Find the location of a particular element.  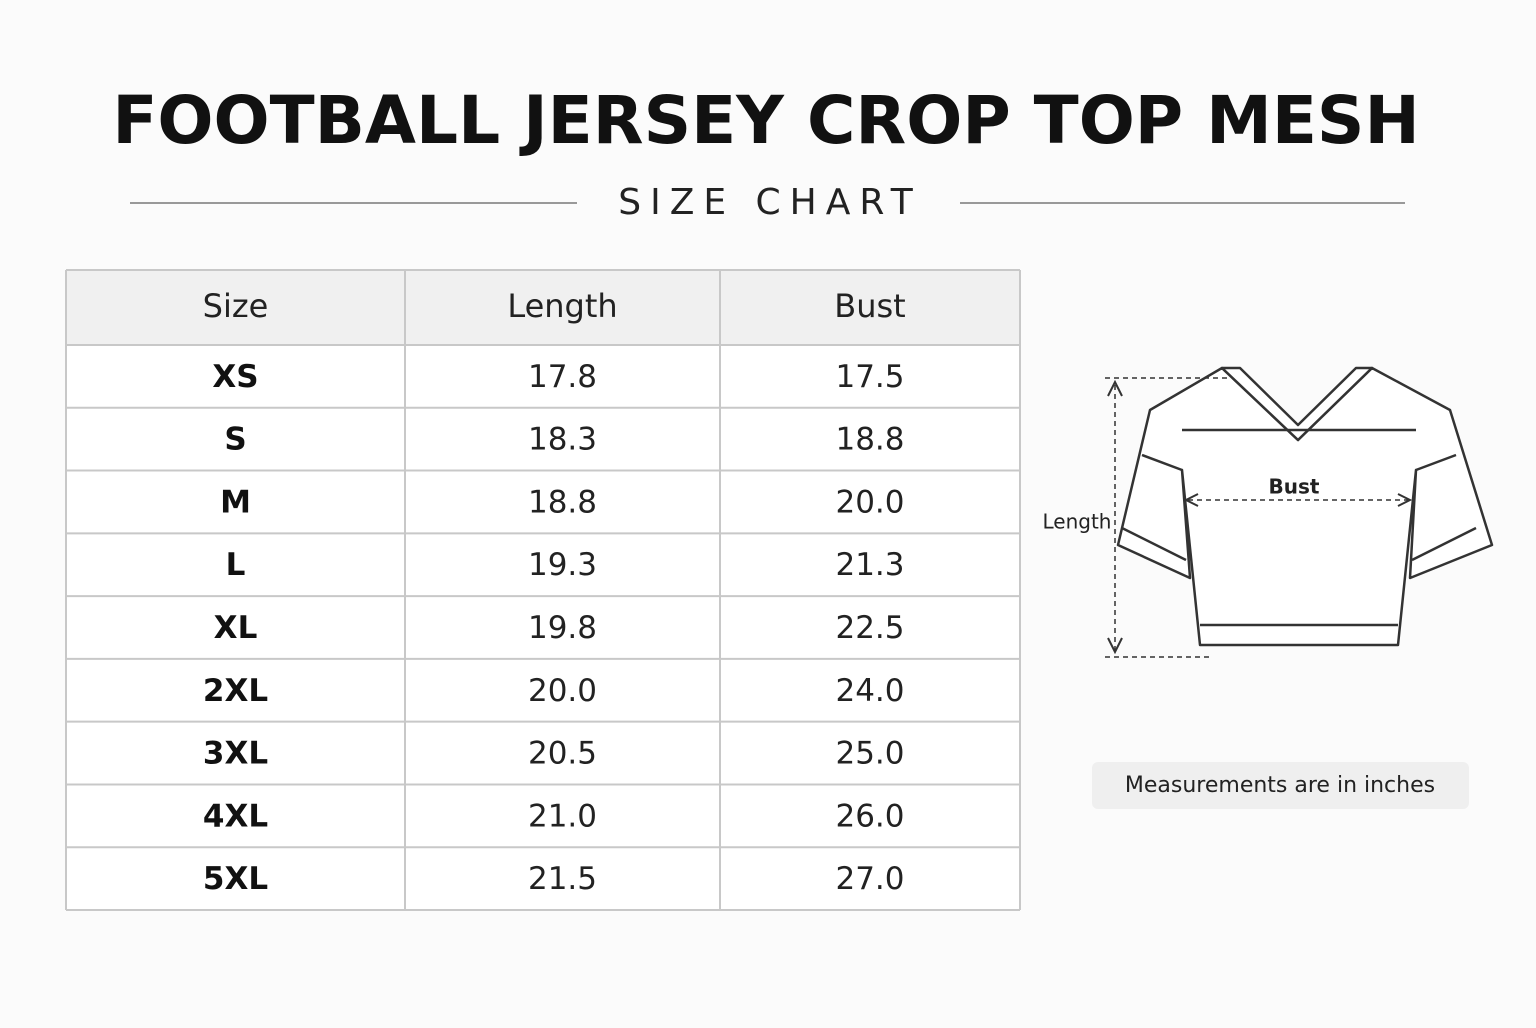

size-cell: S is located at coordinates (235, 440).